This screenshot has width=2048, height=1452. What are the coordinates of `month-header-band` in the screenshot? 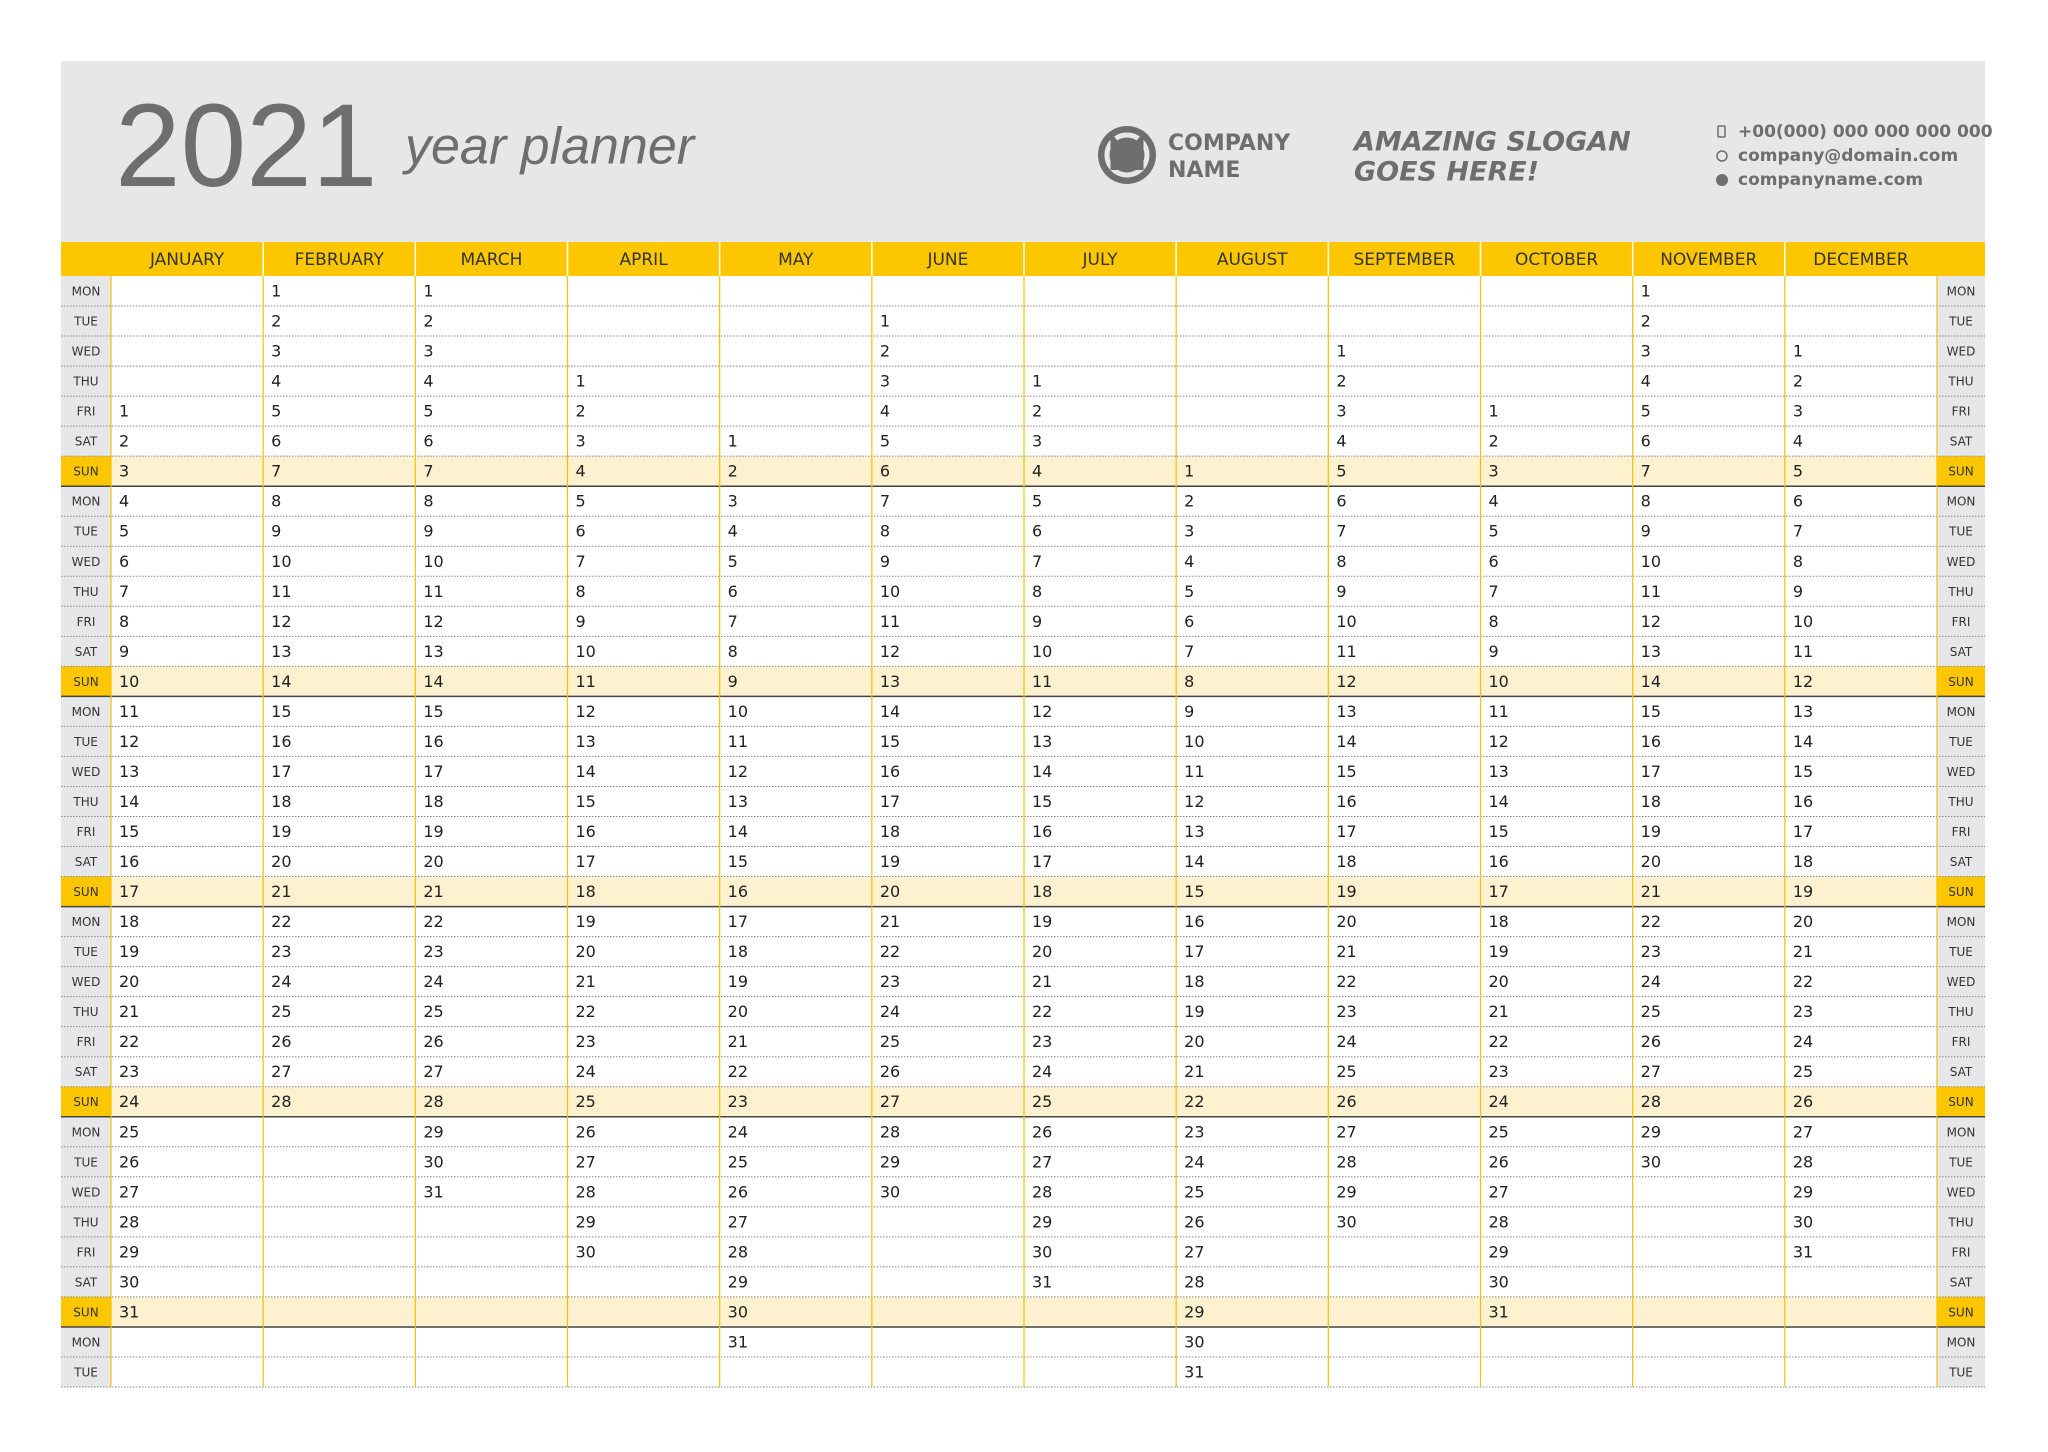 It's located at (1023, 259).